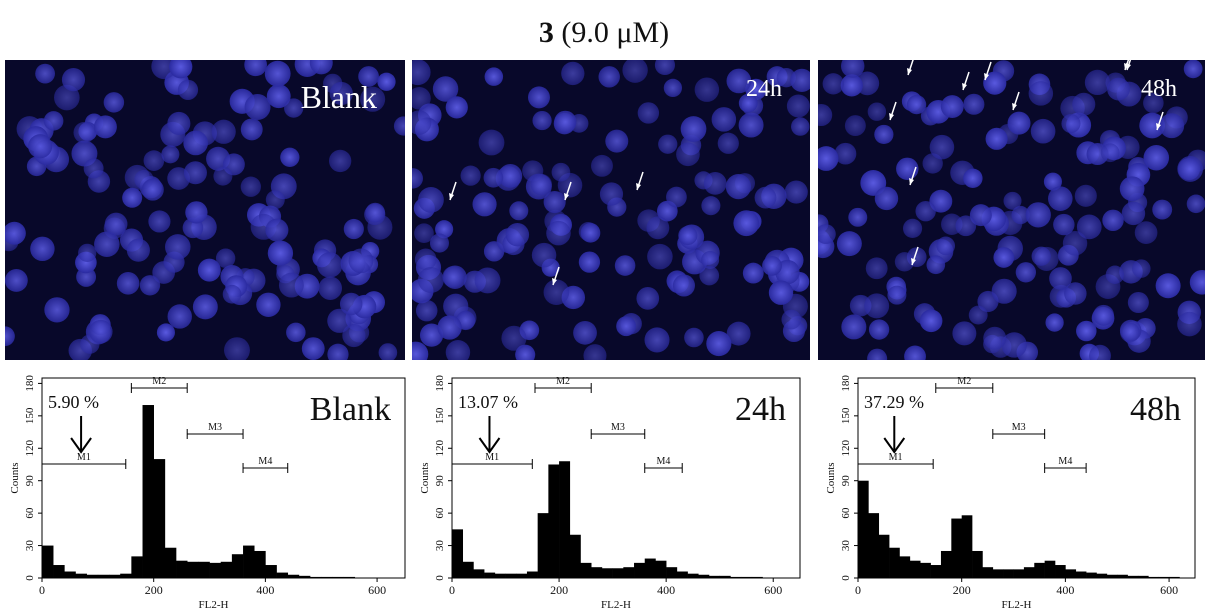 The image size is (1208, 615). I want to click on gate-label: M1, so click(896, 457).